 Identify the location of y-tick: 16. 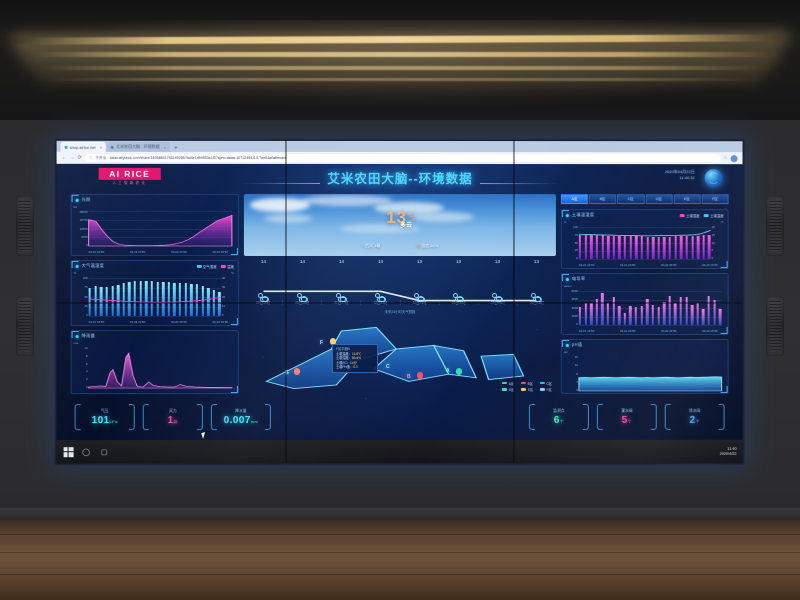
(576, 356).